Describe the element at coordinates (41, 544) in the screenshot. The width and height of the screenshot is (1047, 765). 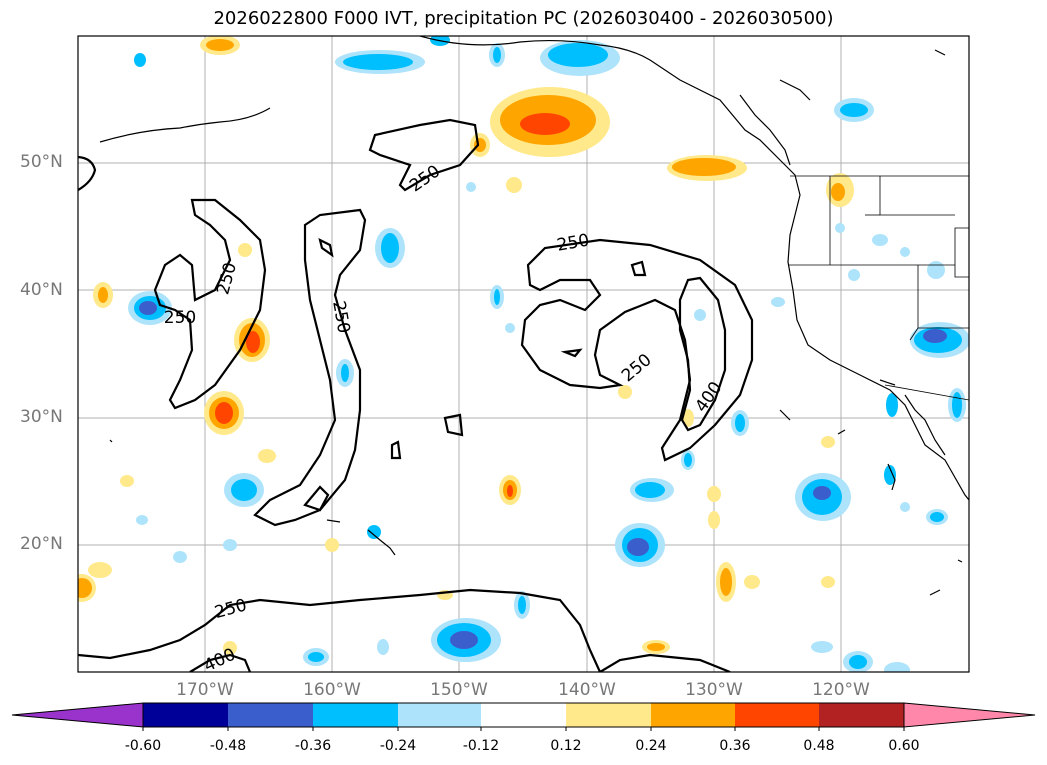
I see `lat-label: 20°N` at that location.